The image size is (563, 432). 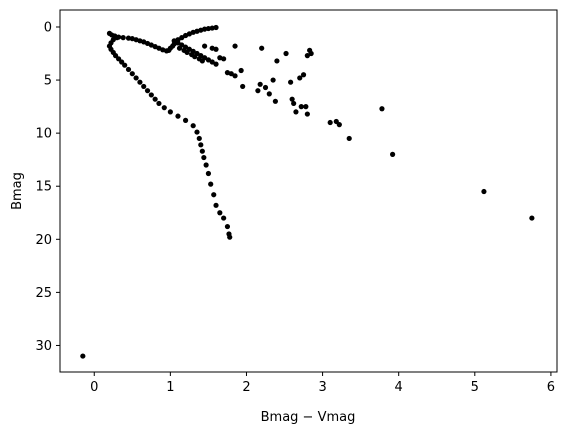 What do you see at coordinates (475, 387) in the screenshot?
I see `x-tick-label: 5` at bounding box center [475, 387].